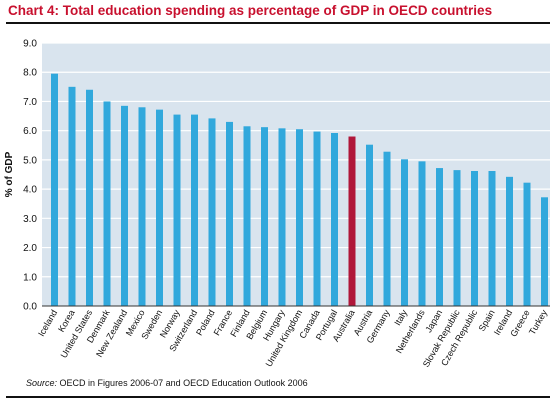 This screenshot has height=405, width=554. What do you see at coordinates (30, 248) in the screenshot?
I see `y-tick-label: 2.0` at bounding box center [30, 248].